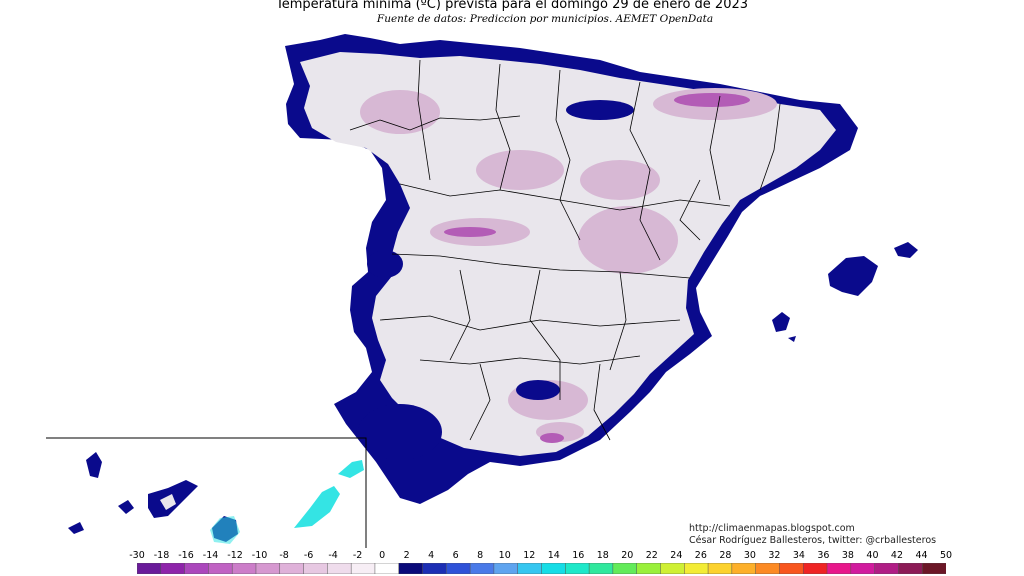 This screenshot has height=576, width=1024. Describe the element at coordinates (781, 322) in the screenshot. I see `ibiza` at that location.